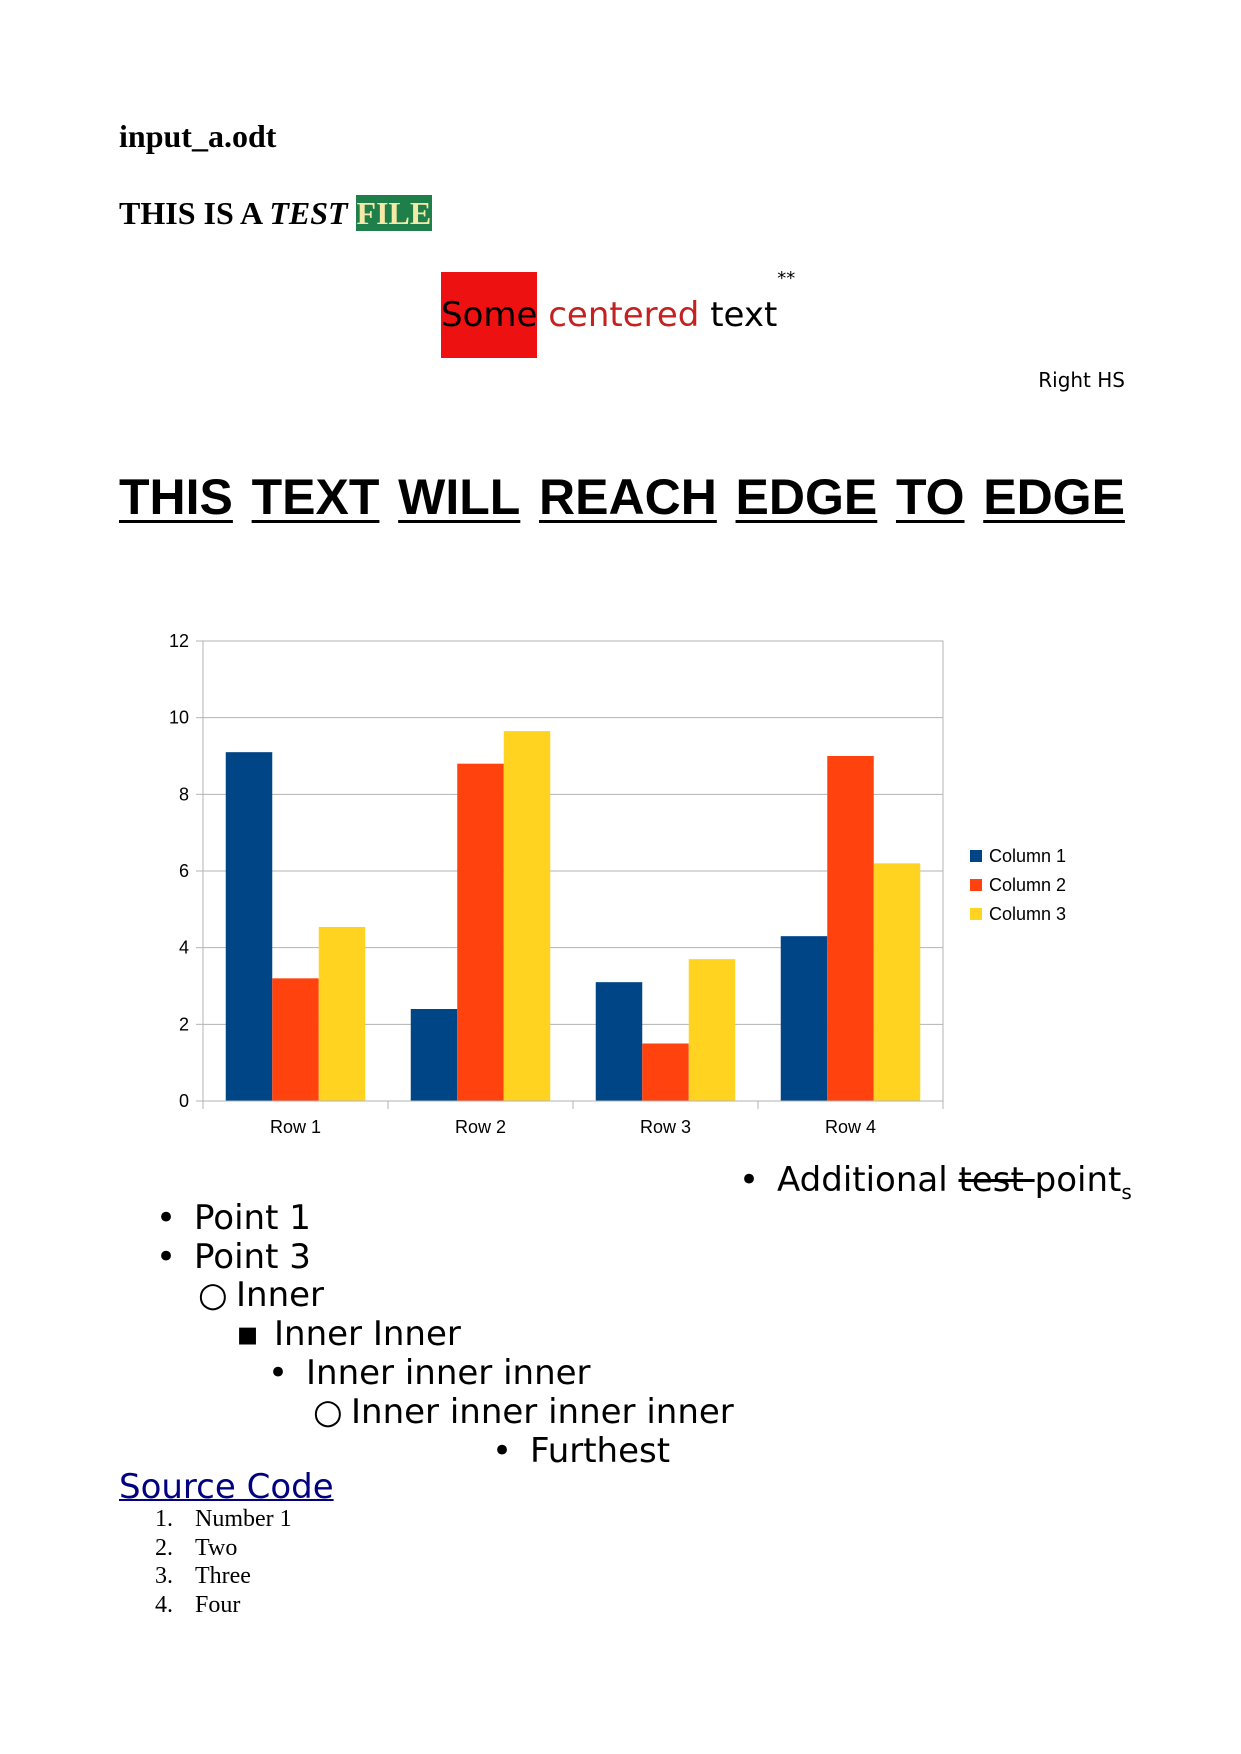 This screenshot has height=1754, width=1241. What do you see at coordinates (315, 497) in the screenshot?
I see `edge-word: TEXT` at bounding box center [315, 497].